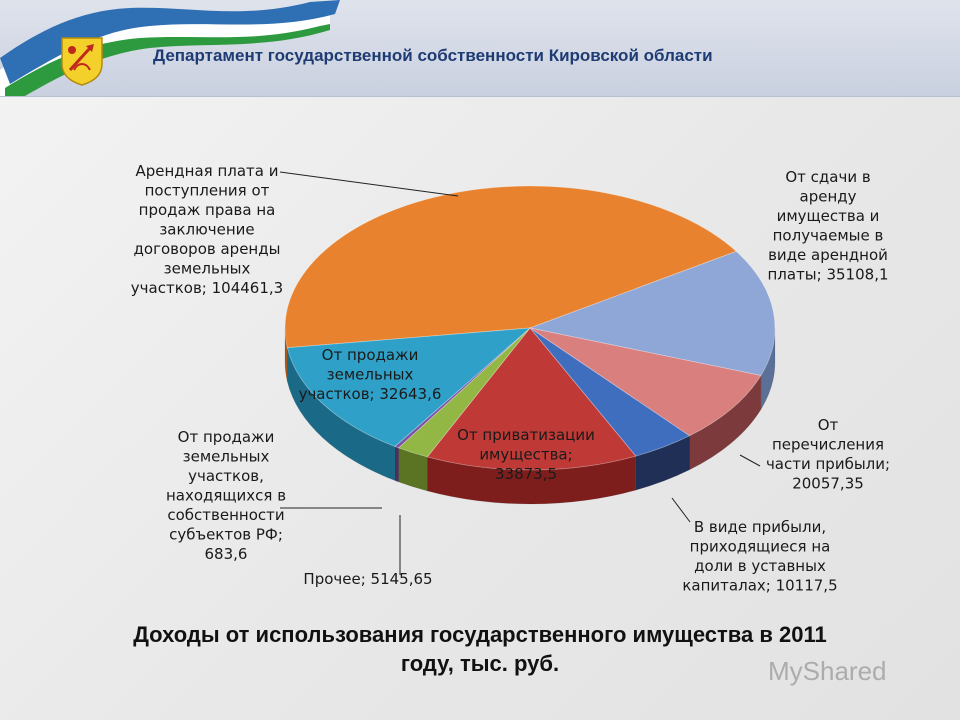  Describe the element at coordinates (526, 474) in the screenshot. I see `slice-label-line: 33873,5` at that location.